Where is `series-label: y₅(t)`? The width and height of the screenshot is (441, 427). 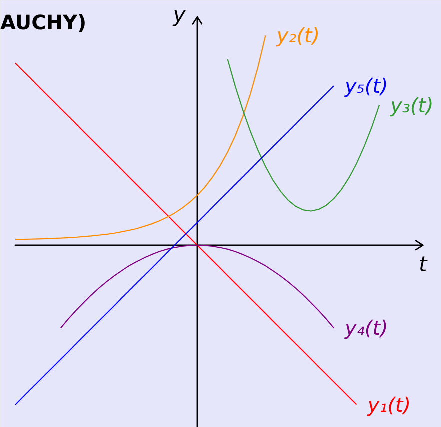
series-label: y₅(t) is located at coordinates (366, 86).